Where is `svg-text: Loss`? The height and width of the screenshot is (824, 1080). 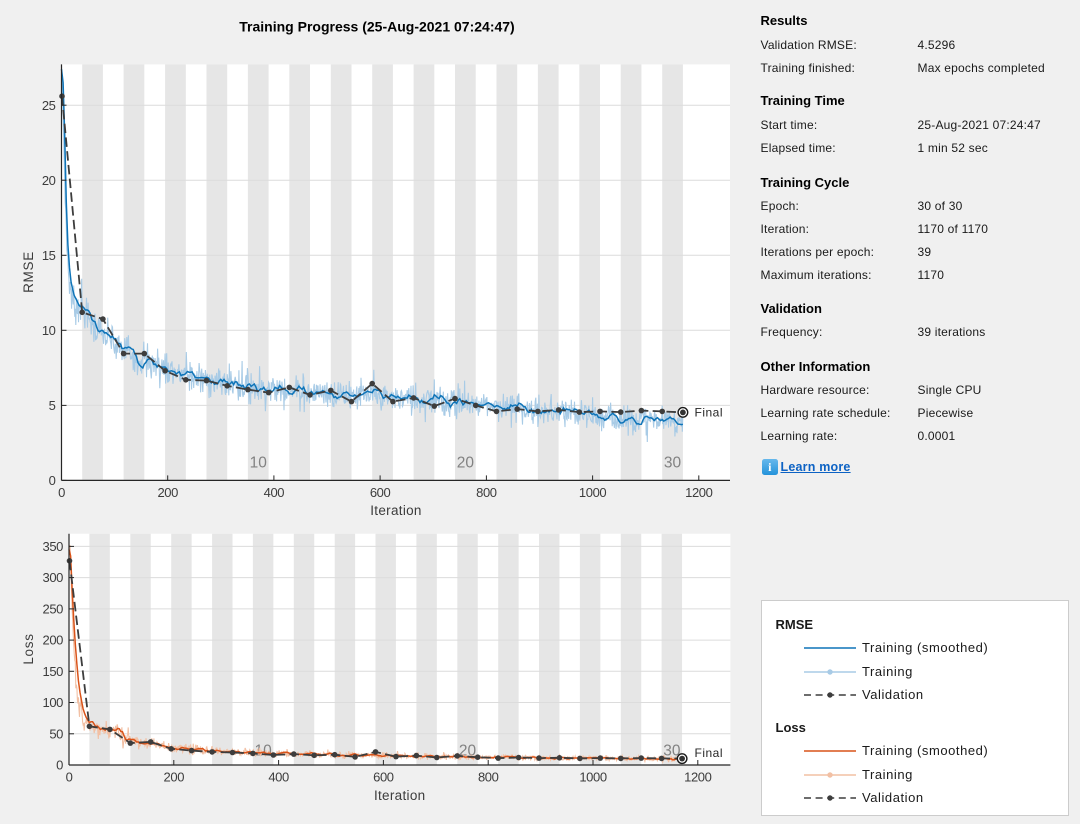
svg-text: Loss is located at coordinates (28, 648).